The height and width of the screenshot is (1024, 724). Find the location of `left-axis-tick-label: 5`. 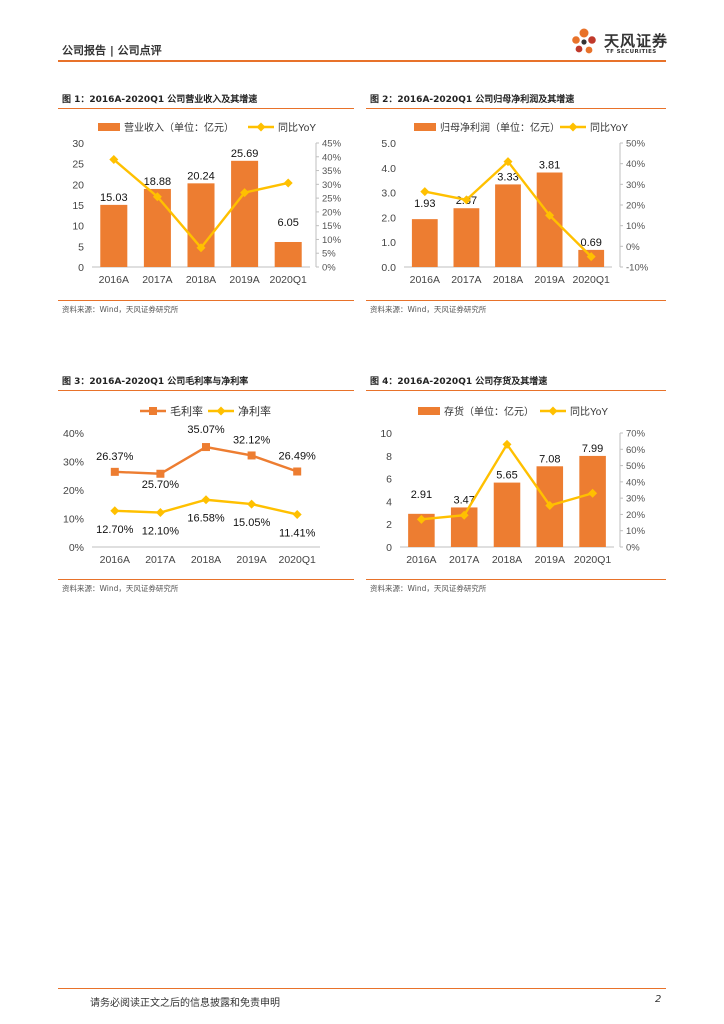

left-axis-tick-label: 5 is located at coordinates (81, 247).